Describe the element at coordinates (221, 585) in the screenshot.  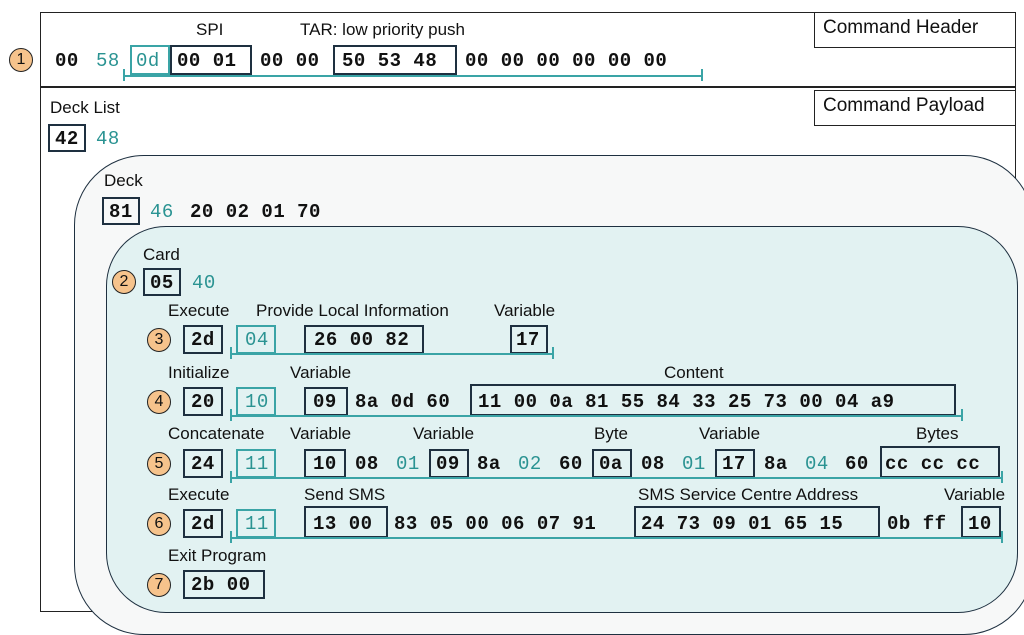
I see `exit-program-bytes: 2b 00` at that location.